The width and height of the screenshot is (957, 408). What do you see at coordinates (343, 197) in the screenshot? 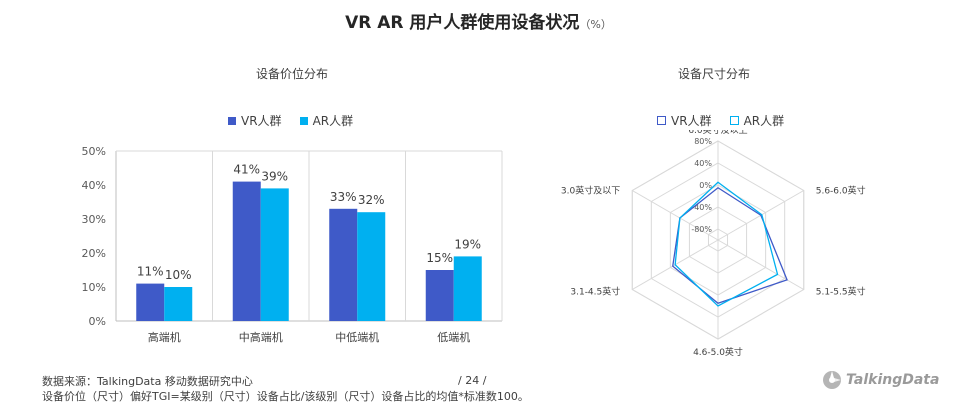
I see `bar-data-label: 33%` at bounding box center [343, 197].